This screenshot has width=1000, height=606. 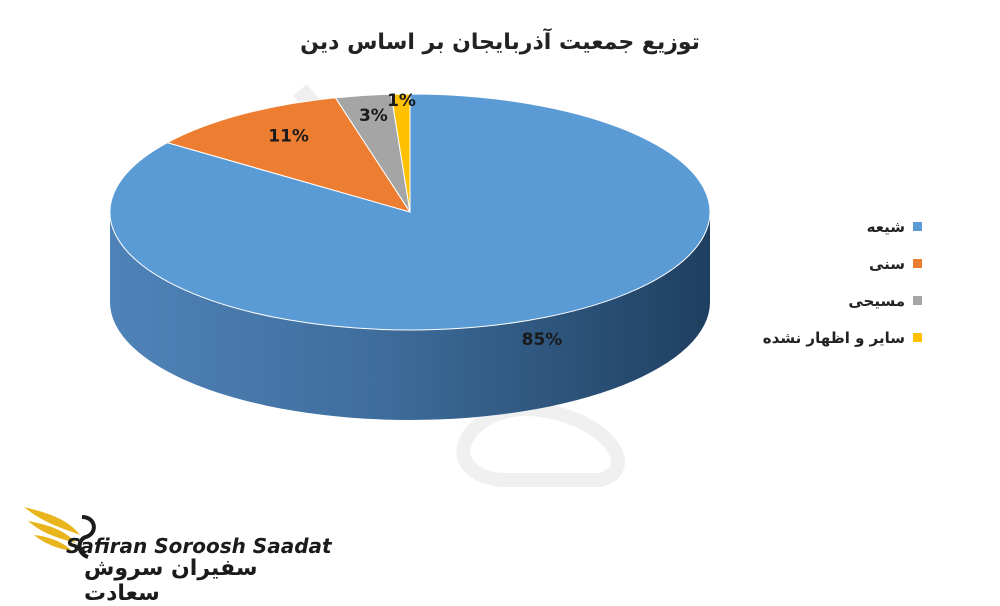 What do you see at coordinates (373, 116) in the screenshot?
I see `data-label-christian: 3%` at bounding box center [373, 116].